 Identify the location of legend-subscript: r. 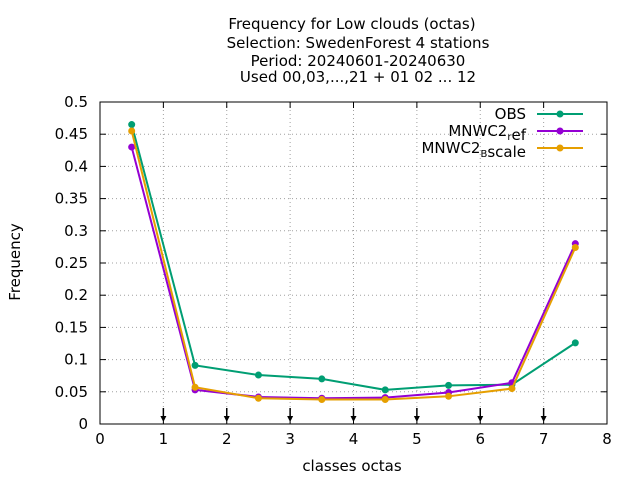
(509, 137).